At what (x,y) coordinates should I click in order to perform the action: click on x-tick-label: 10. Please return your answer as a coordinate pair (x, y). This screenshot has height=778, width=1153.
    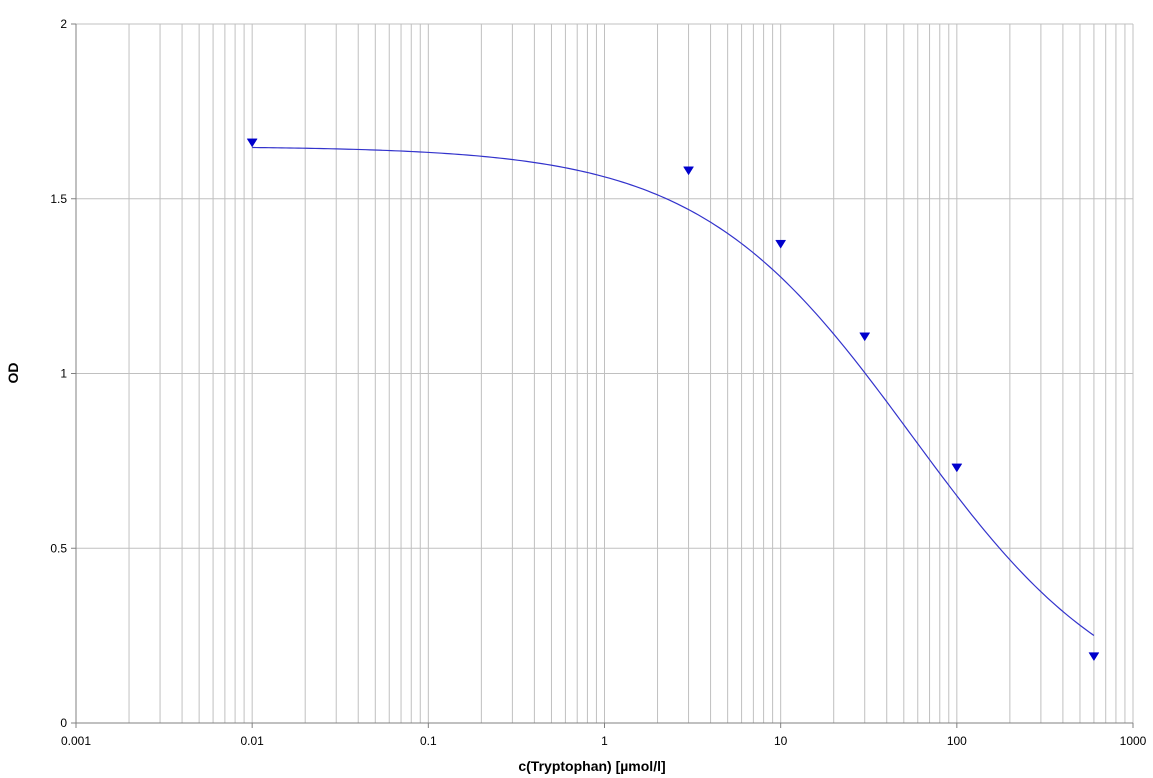
    Looking at the image, I should click on (781, 741).